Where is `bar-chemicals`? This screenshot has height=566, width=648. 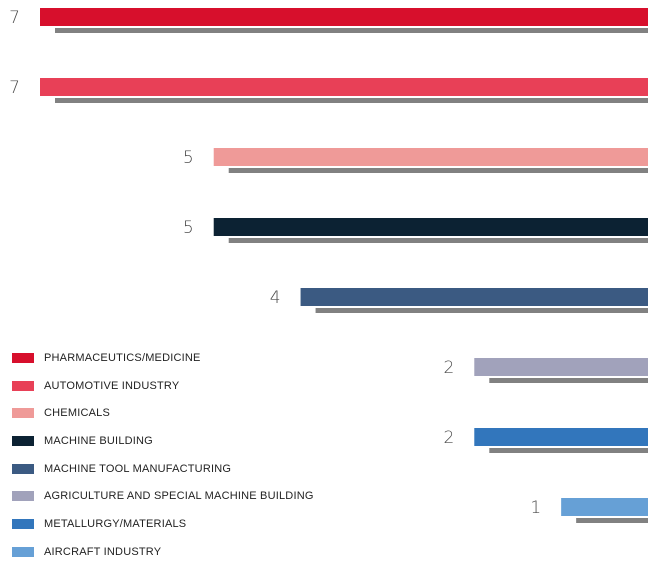 bar-chemicals is located at coordinates (430, 157).